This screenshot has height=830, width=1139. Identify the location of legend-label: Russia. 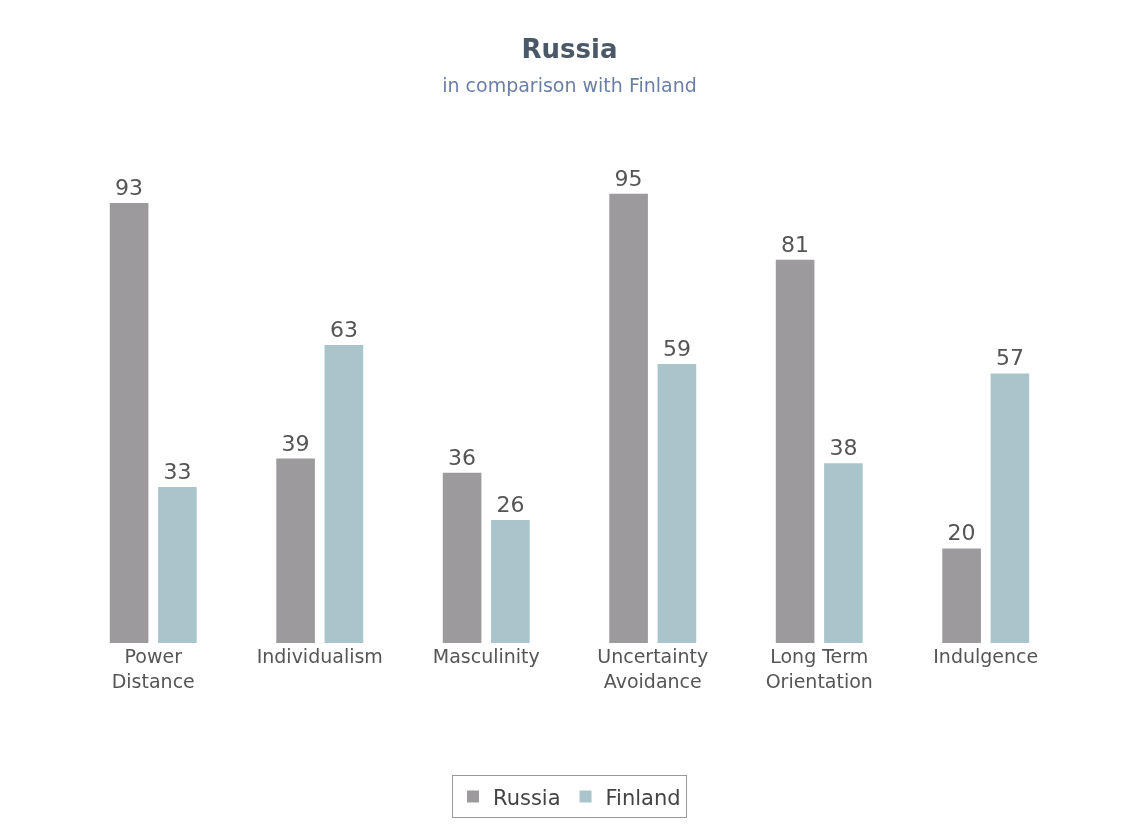
(527, 797).